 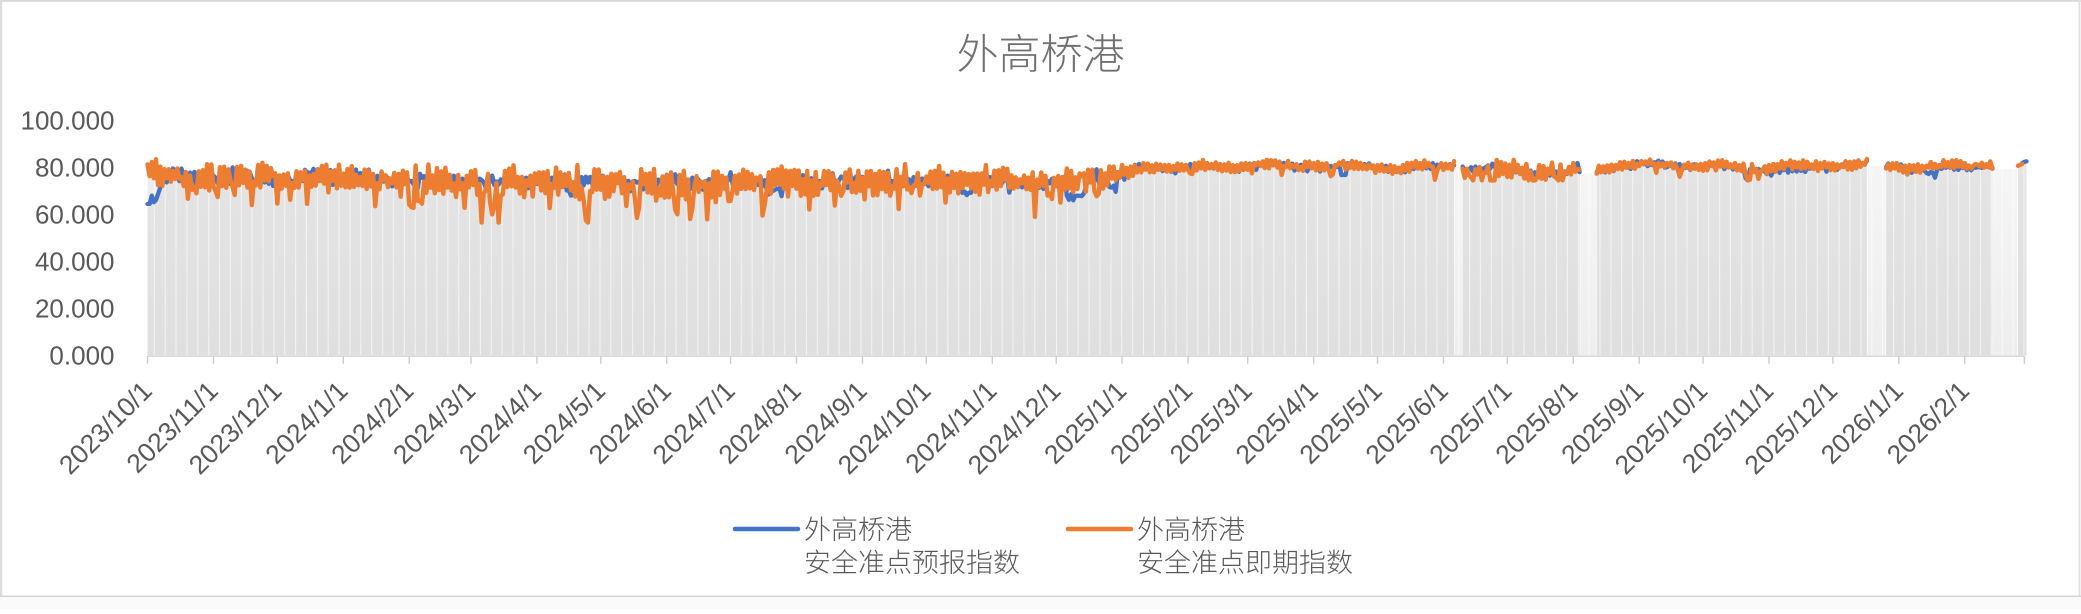 I want to click on svg-text: 0.000, so click(x=81, y=355).